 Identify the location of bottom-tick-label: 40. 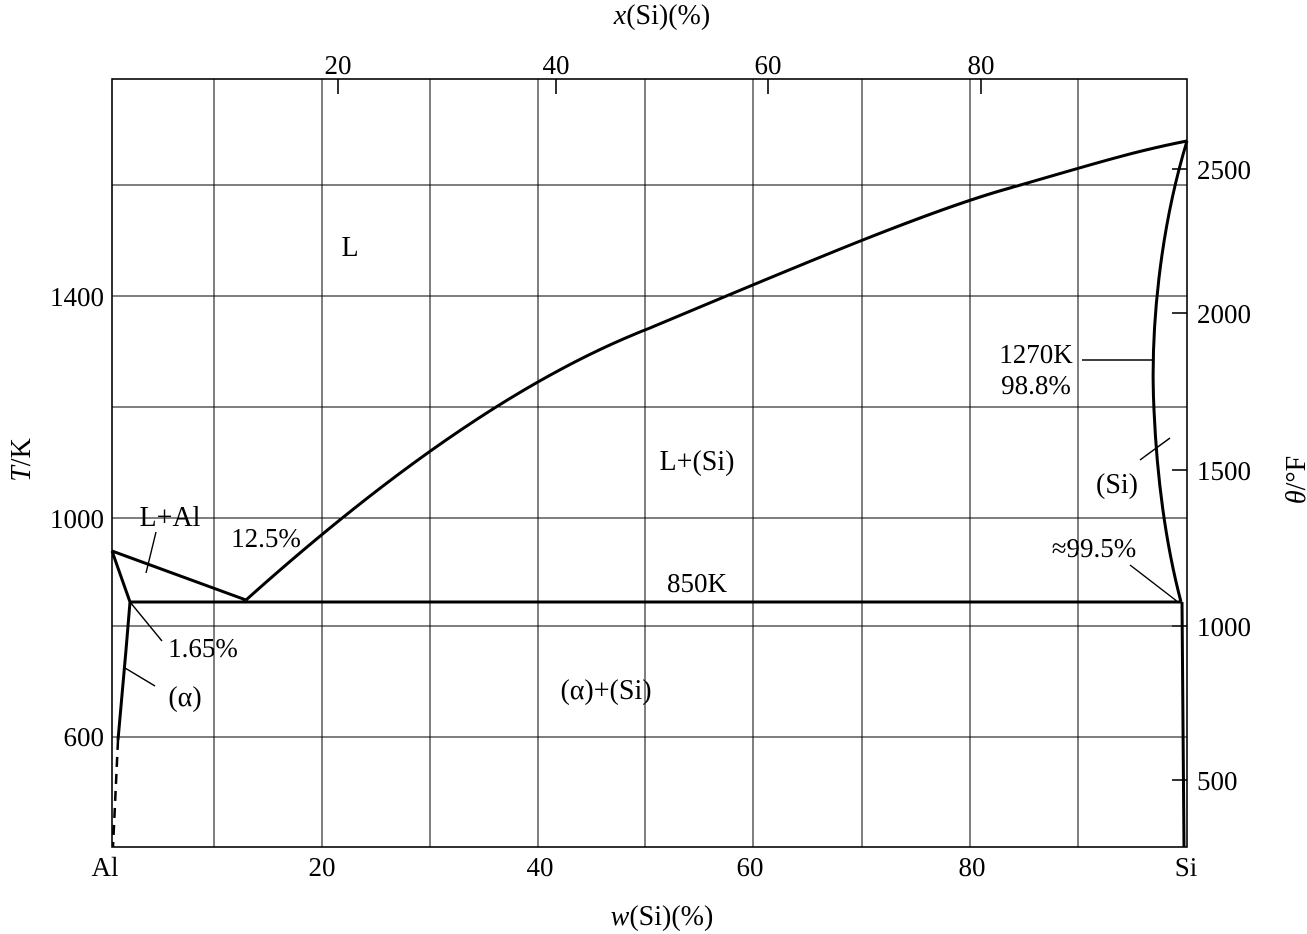
(540, 867).